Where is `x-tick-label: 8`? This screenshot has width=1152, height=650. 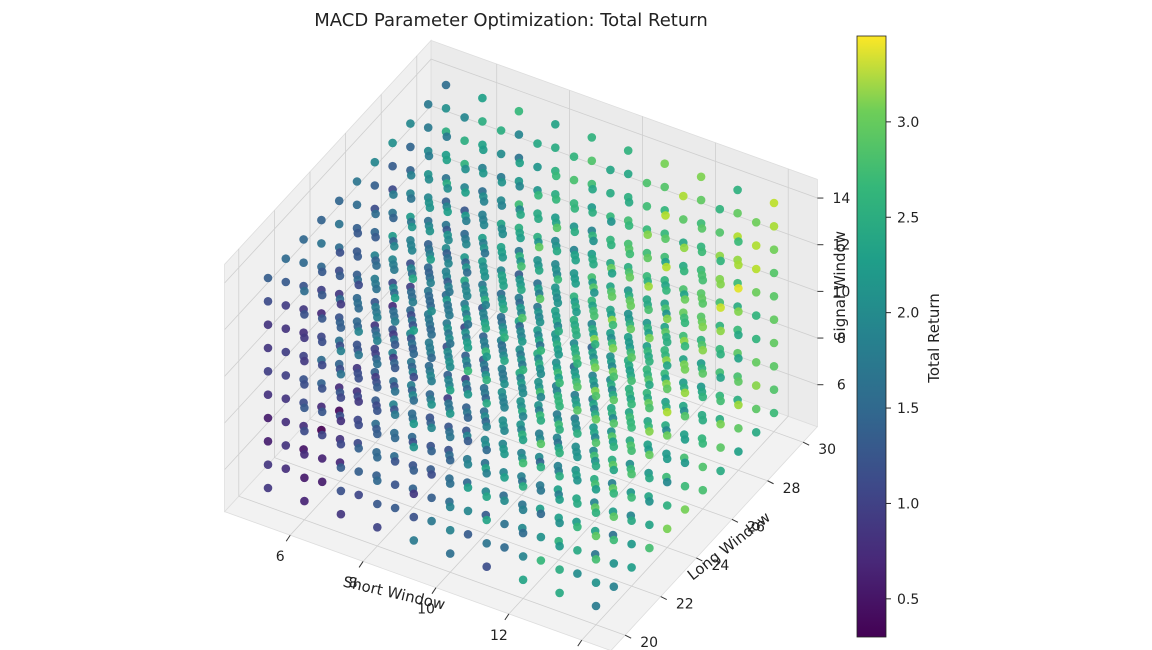
x-tick-label: 8 is located at coordinates (353, 583).